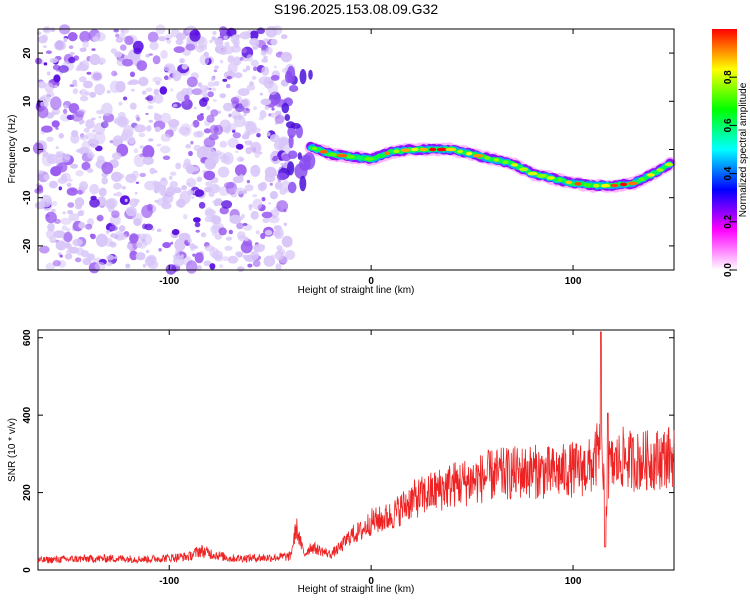  What do you see at coordinates (371, 581) in the screenshot?
I see `x-tick-label: 0` at bounding box center [371, 581].